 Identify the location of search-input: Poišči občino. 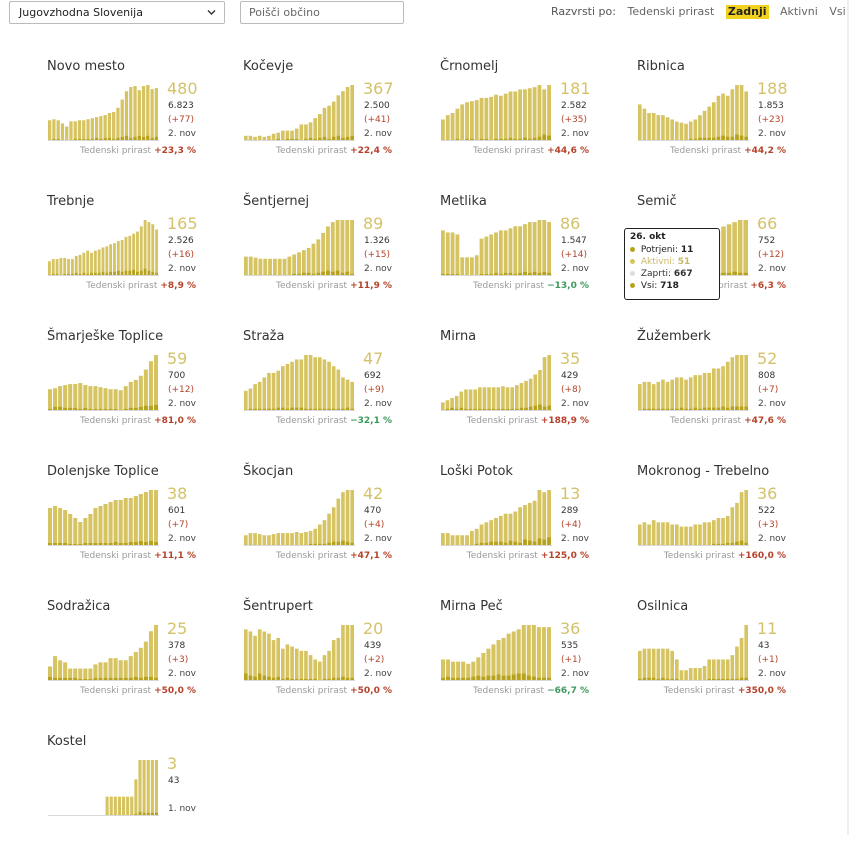
(322, 12).